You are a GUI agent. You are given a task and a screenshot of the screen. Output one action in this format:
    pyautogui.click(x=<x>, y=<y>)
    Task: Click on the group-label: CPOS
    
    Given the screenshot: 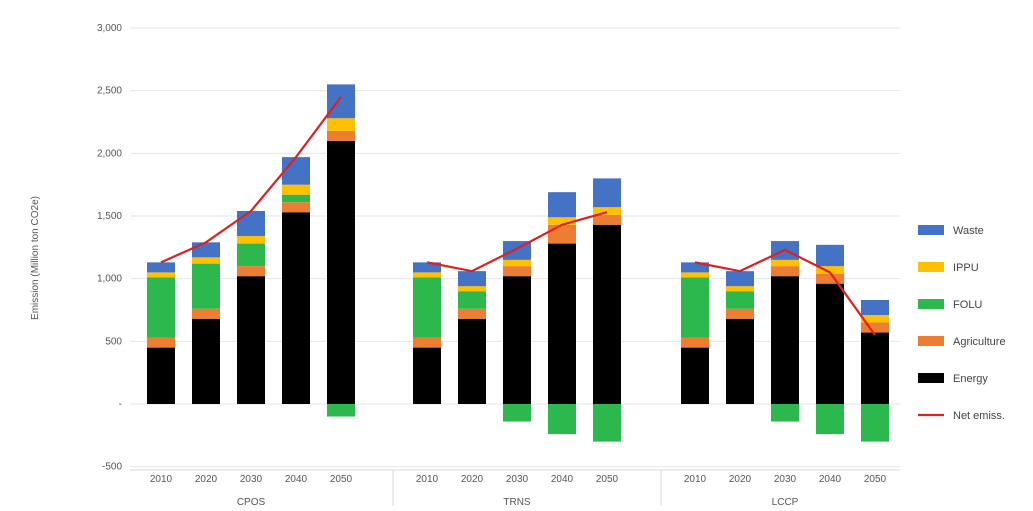 What is the action you would take?
    pyautogui.click(x=251, y=502)
    